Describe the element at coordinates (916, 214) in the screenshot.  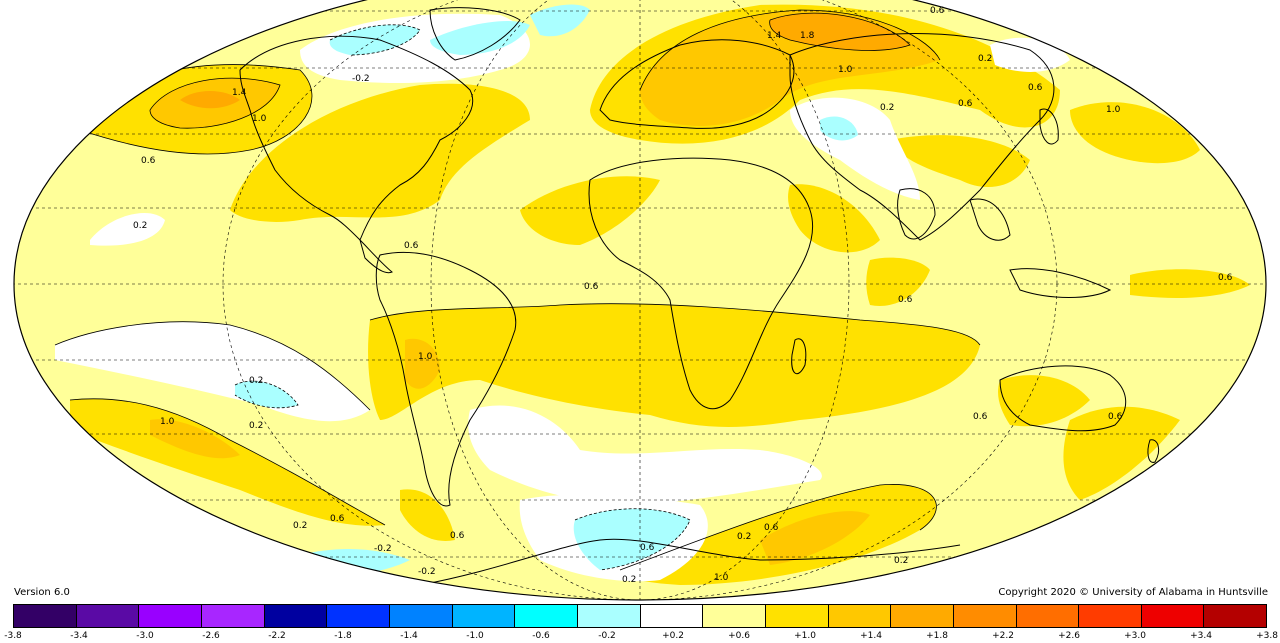
I see `coast-india` at that location.